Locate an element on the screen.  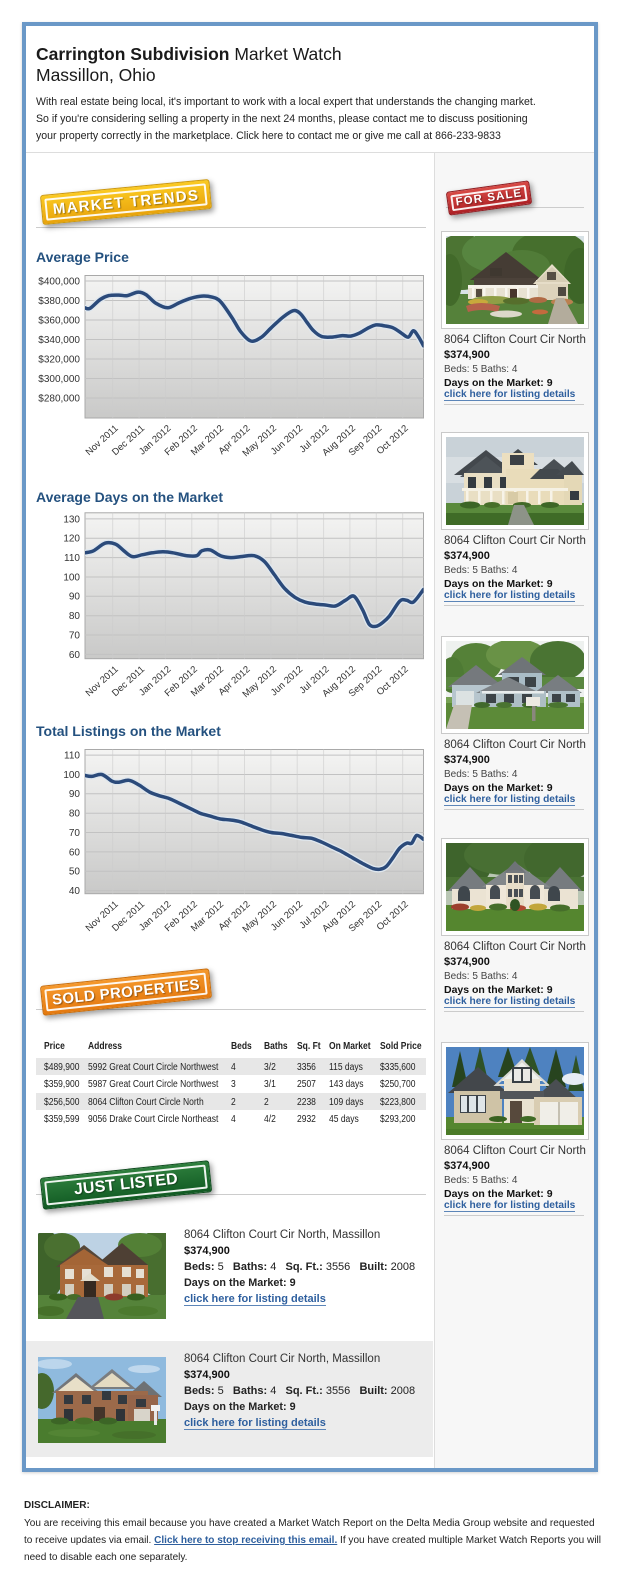
svg-text: 120 is located at coordinates (71, 539).